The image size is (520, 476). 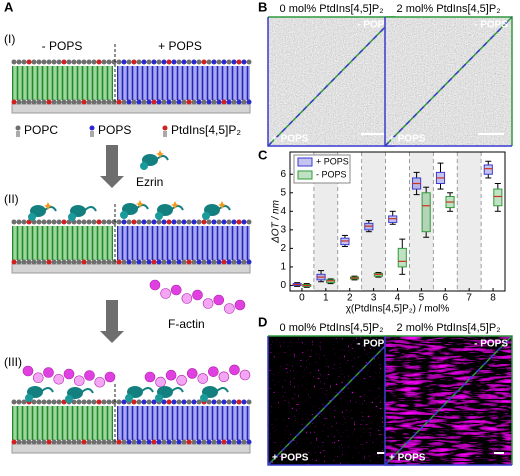 What do you see at coordinates (326, 298) in the screenshot?
I see `x-tick-label: 1` at bounding box center [326, 298].